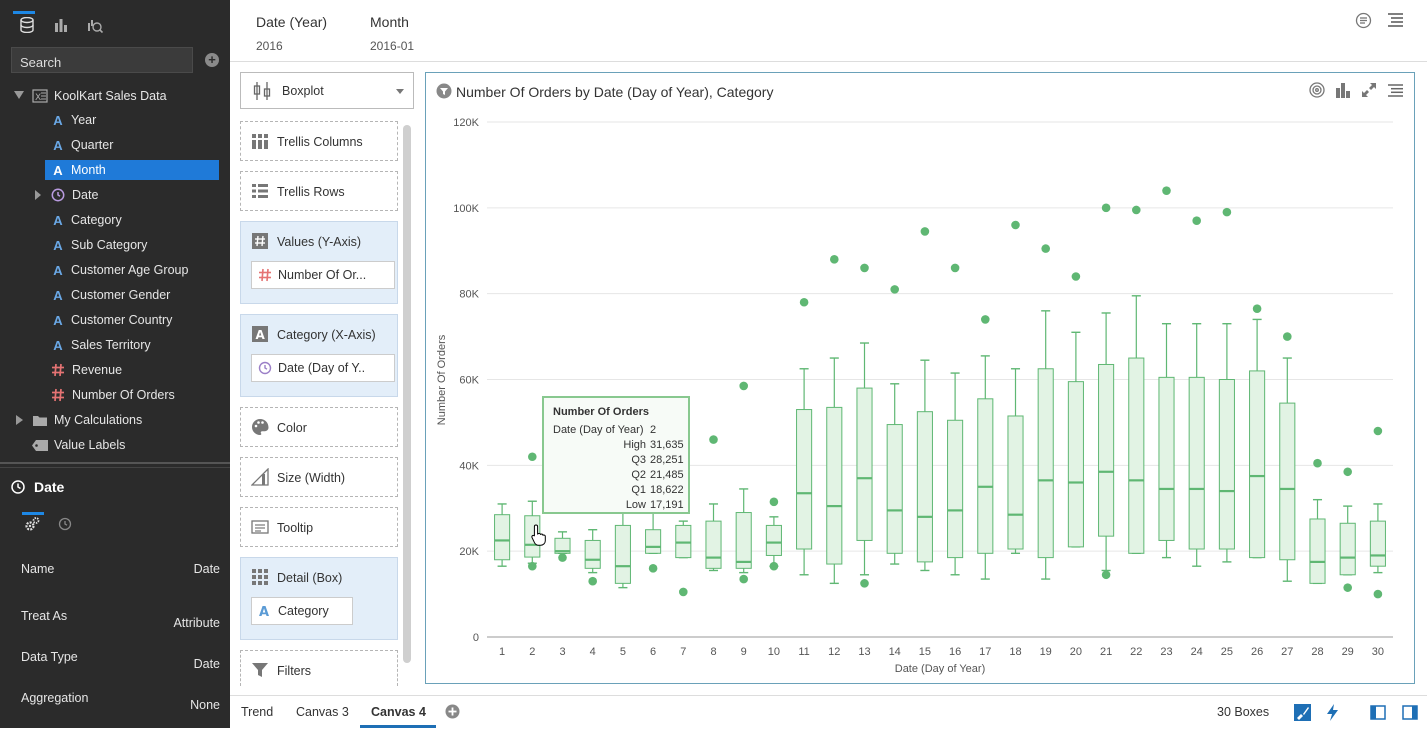 Image resolution: width=1427 pixels, height=731 pixels. Describe the element at coordinates (108, 320) in the screenshot. I see `tree-item-customer-country: A Customer Country` at that location.